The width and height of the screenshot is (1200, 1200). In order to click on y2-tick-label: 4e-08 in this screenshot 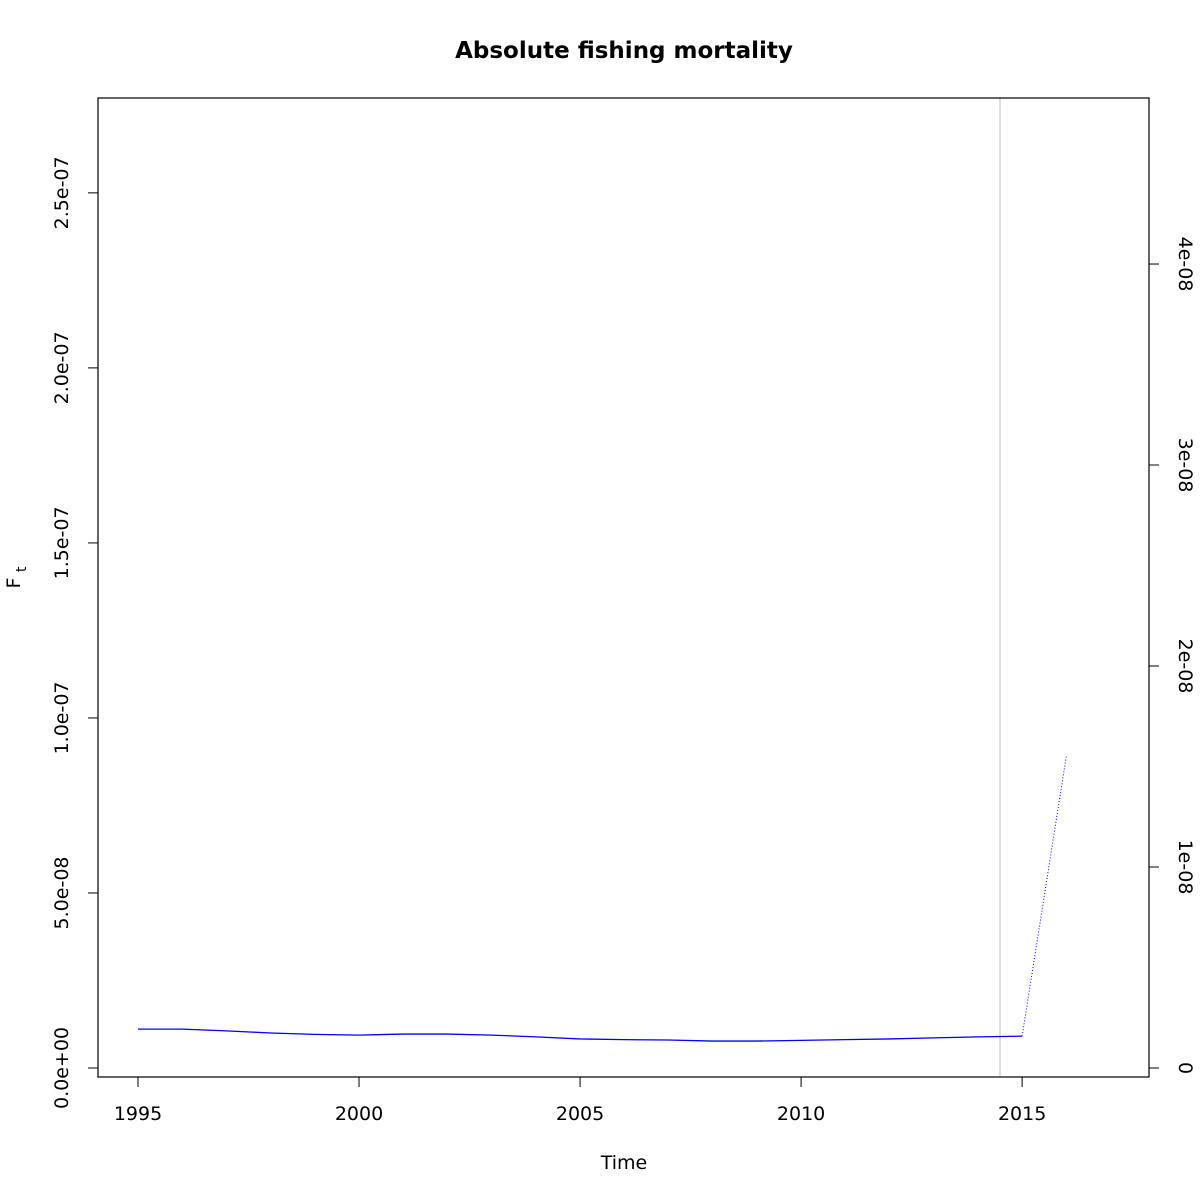, I will do `click(1185, 264)`.